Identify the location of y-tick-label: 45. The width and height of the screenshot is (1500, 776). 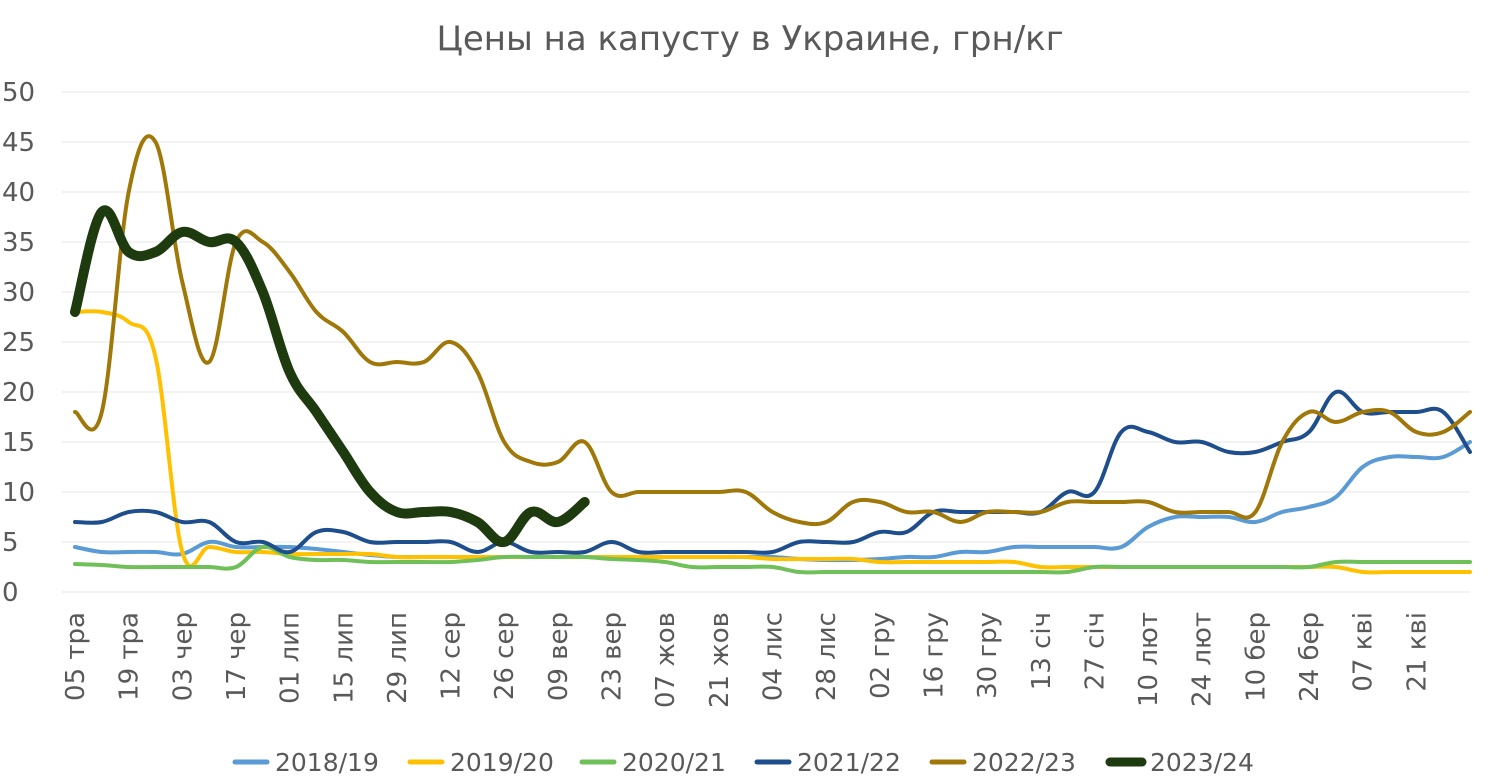
(18, 143).